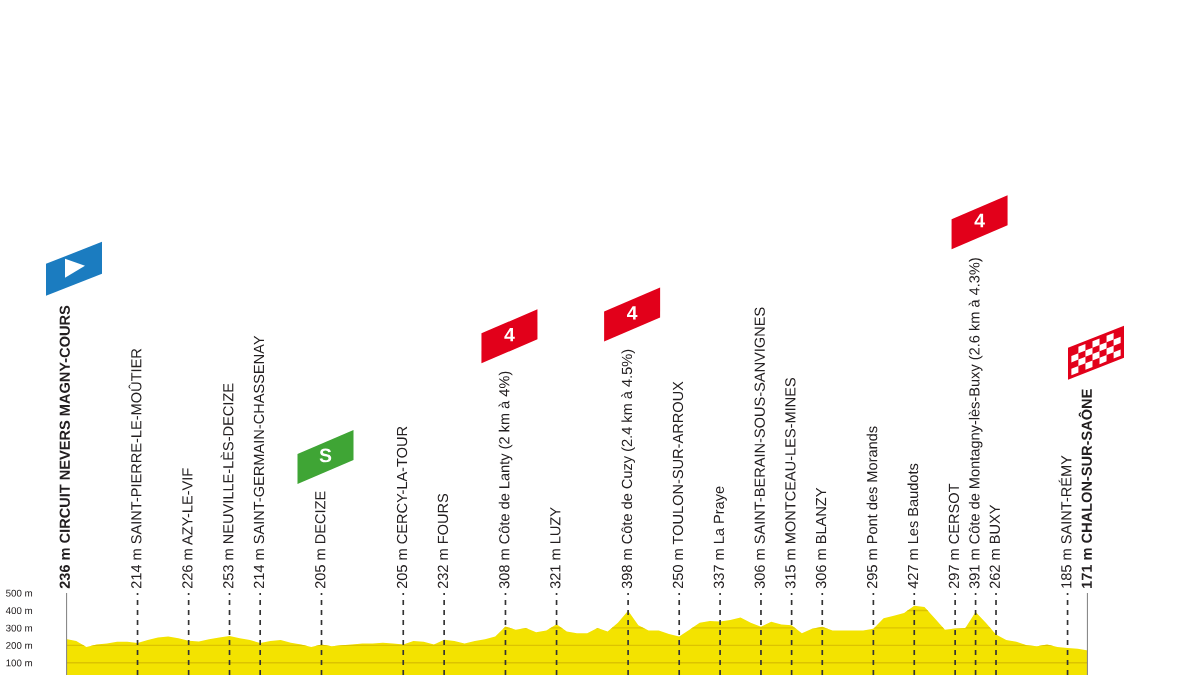 The height and width of the screenshot is (675, 1200). I want to click on y-tick-label: 500 m, so click(19, 593).